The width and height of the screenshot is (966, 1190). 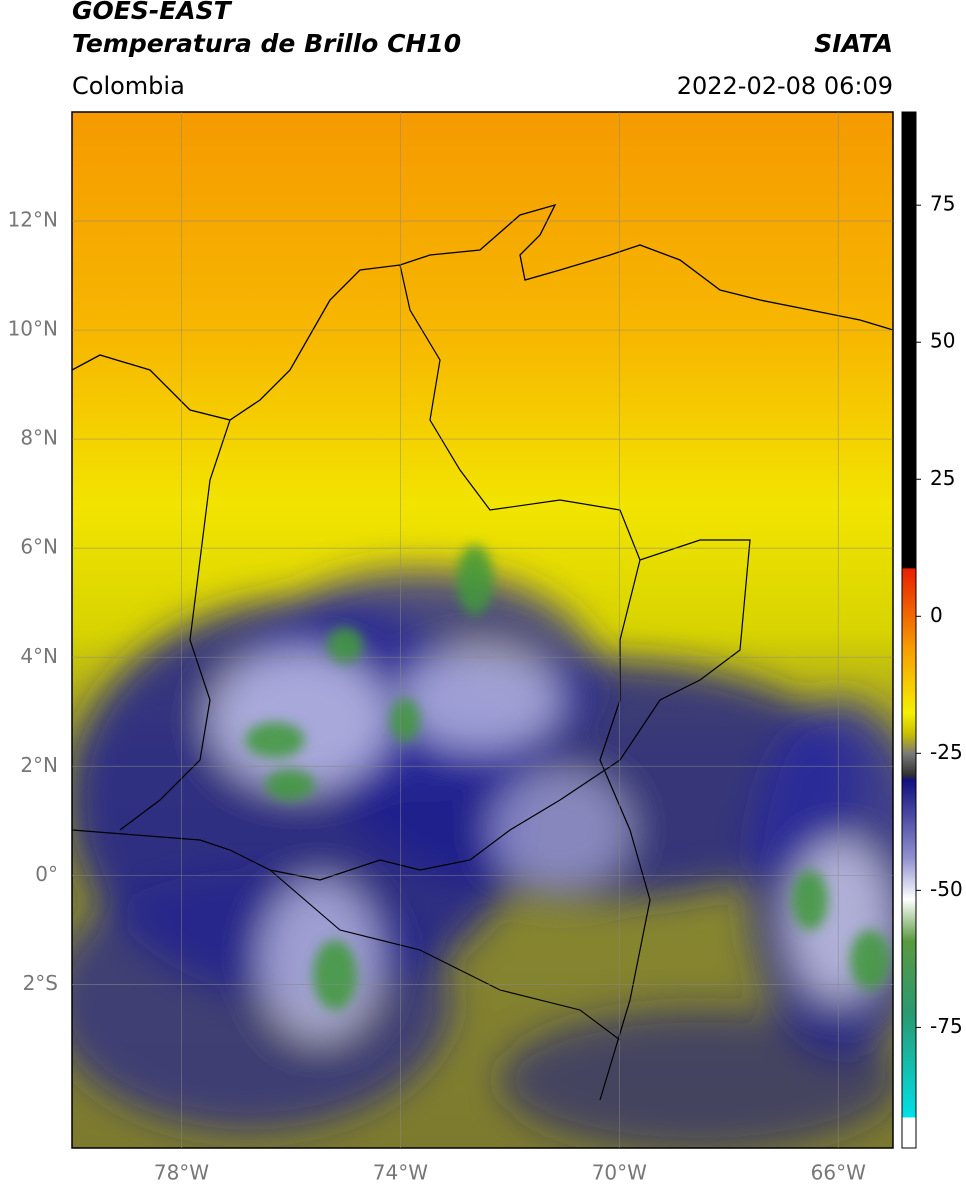 What do you see at coordinates (942, 204) in the screenshot?
I see `colorbar-tick-label: 75` at bounding box center [942, 204].